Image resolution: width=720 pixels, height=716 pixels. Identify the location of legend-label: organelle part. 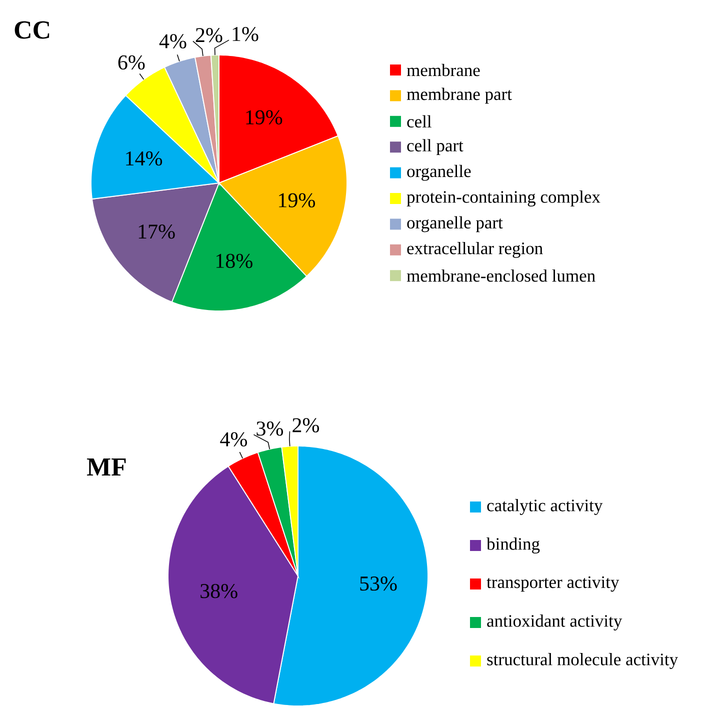
(455, 224).